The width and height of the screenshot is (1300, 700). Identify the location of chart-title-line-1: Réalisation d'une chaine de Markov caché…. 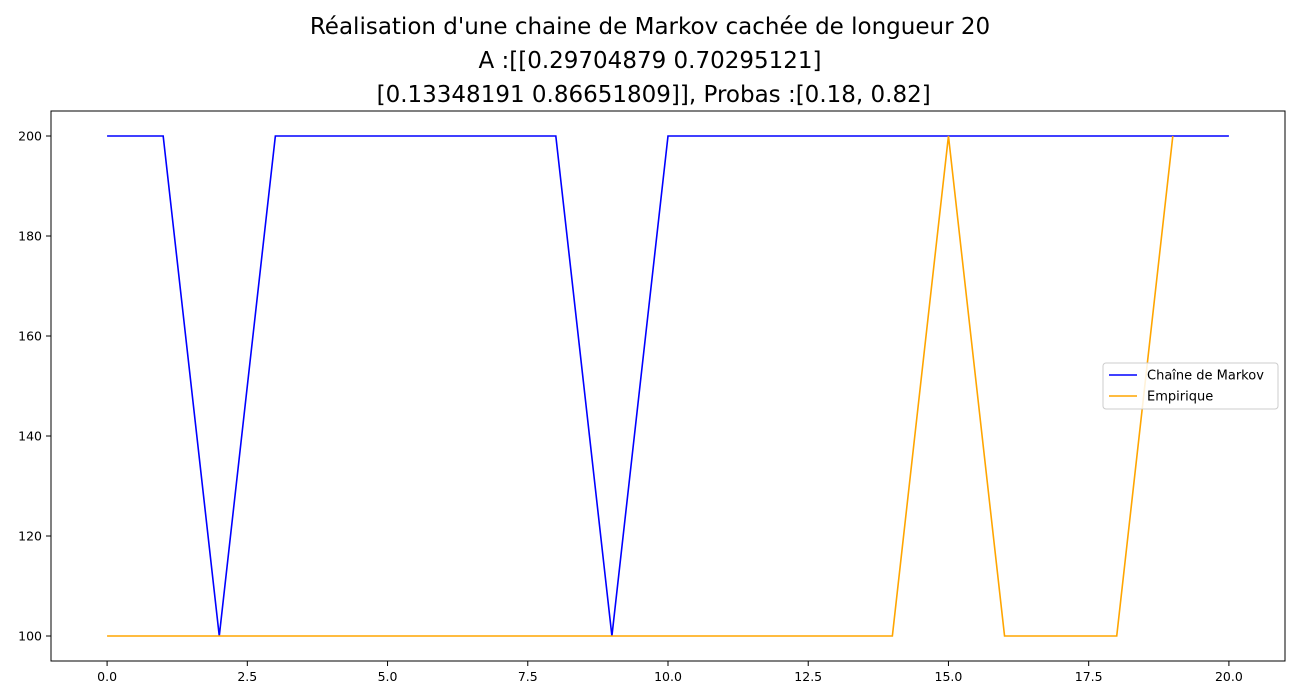
(650, 27).